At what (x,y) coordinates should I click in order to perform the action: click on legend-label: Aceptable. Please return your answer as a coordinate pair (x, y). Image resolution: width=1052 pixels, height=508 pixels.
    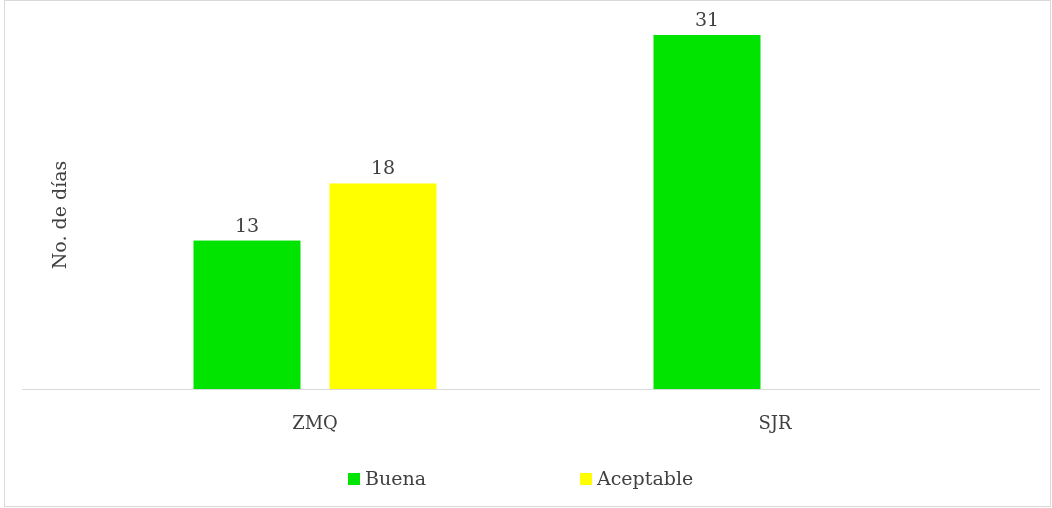
    Looking at the image, I should click on (645, 478).